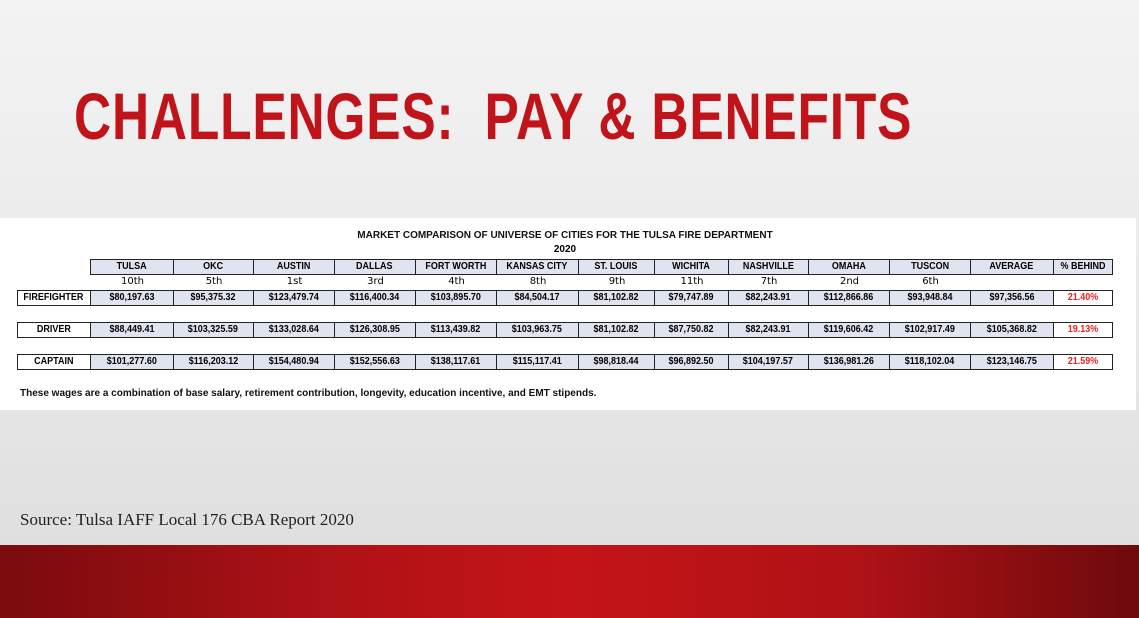 The height and width of the screenshot is (618, 1139). What do you see at coordinates (929, 330) in the screenshot?
I see `value-cell: $102,917.49` at bounding box center [929, 330].